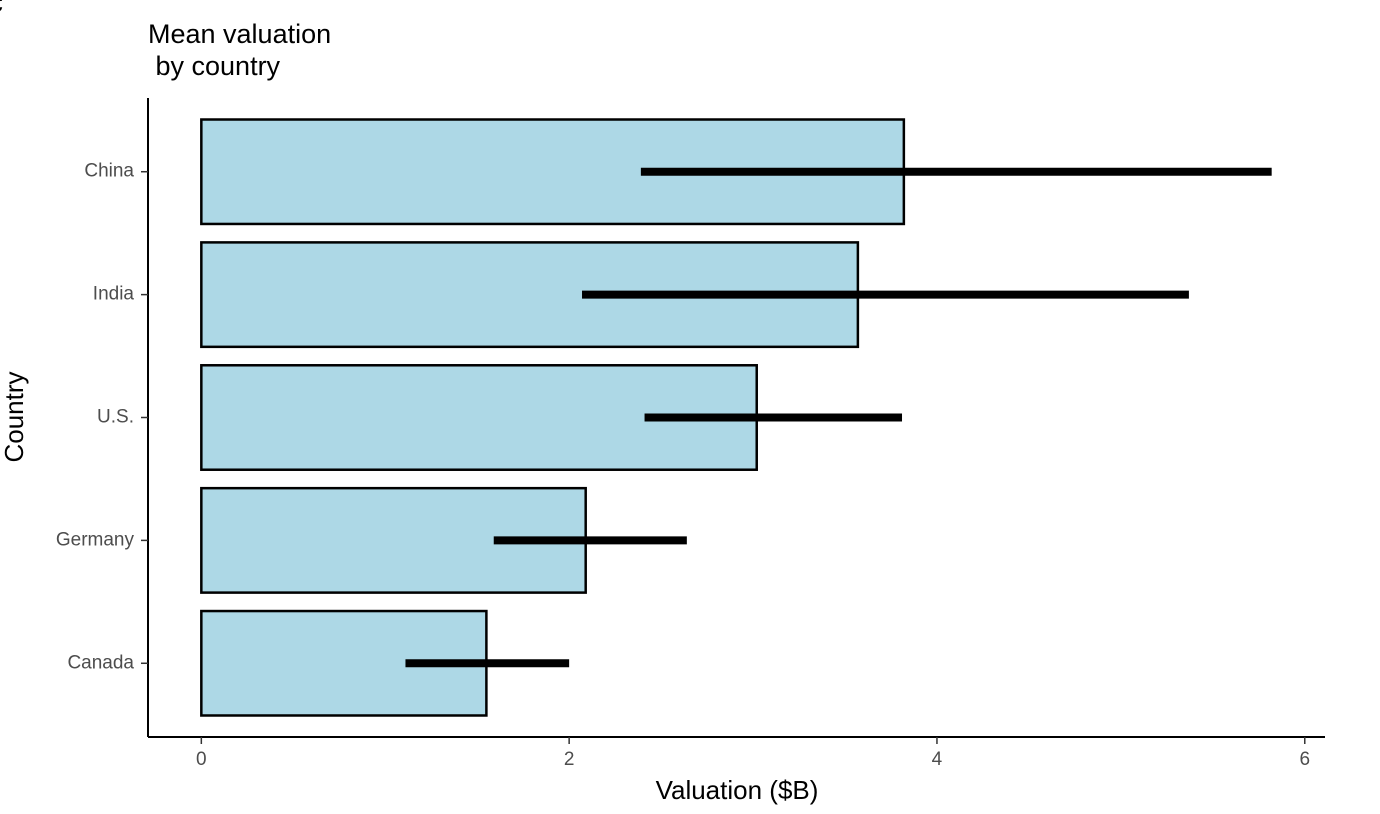 The width and height of the screenshot is (1380, 814). I want to click on y-tick-label: India, so click(114, 294).